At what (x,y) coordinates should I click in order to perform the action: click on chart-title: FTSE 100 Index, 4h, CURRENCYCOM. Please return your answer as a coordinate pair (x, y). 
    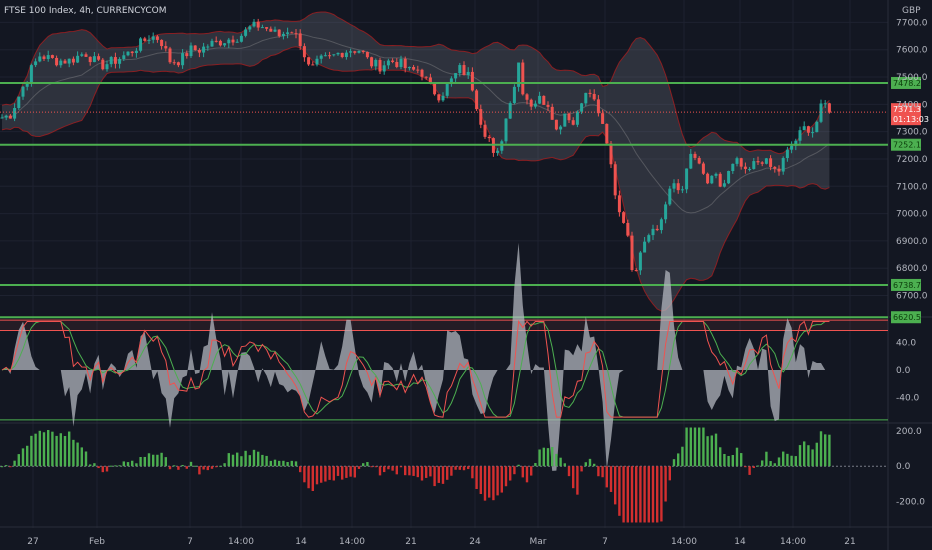
    Looking at the image, I should click on (85, 11).